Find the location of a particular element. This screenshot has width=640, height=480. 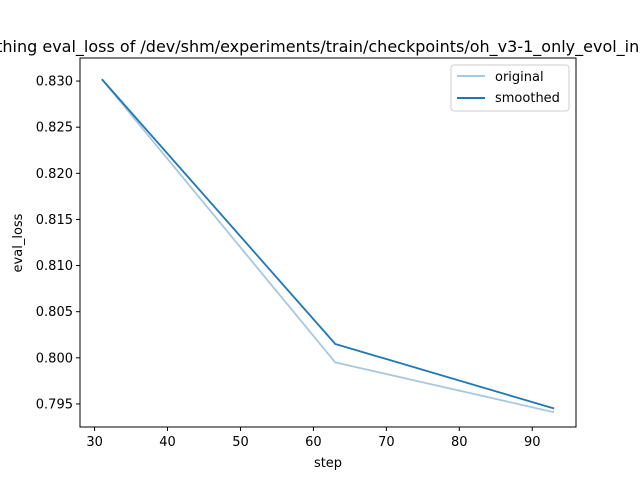

x-tick-label: 70 is located at coordinates (386, 442).